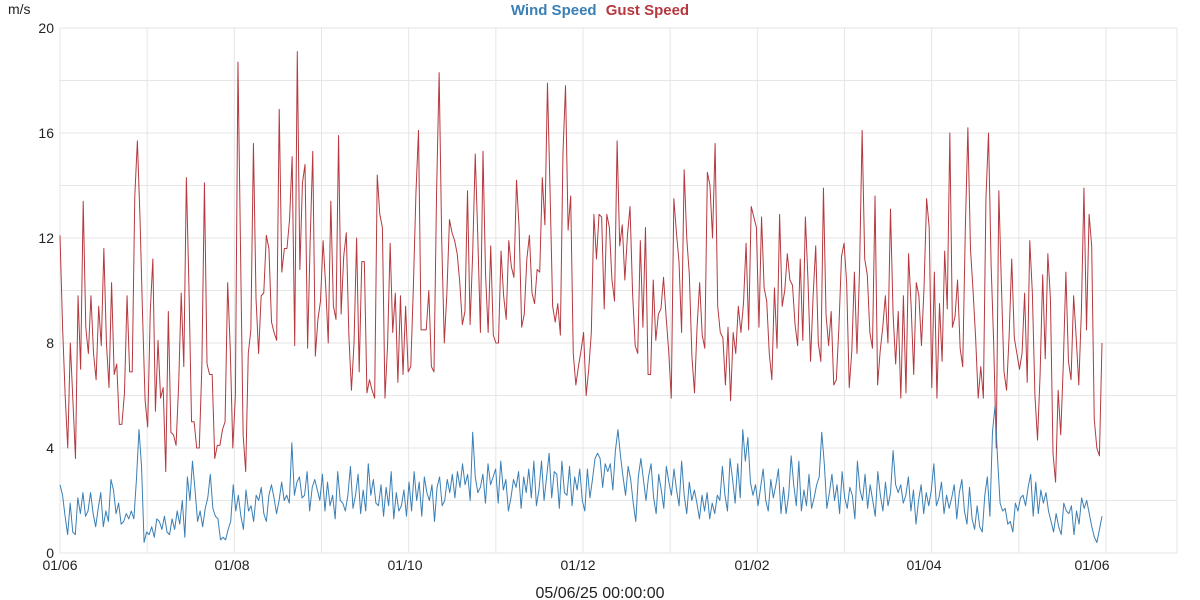  I want to click on y-tick-label: 20, so click(46, 28).